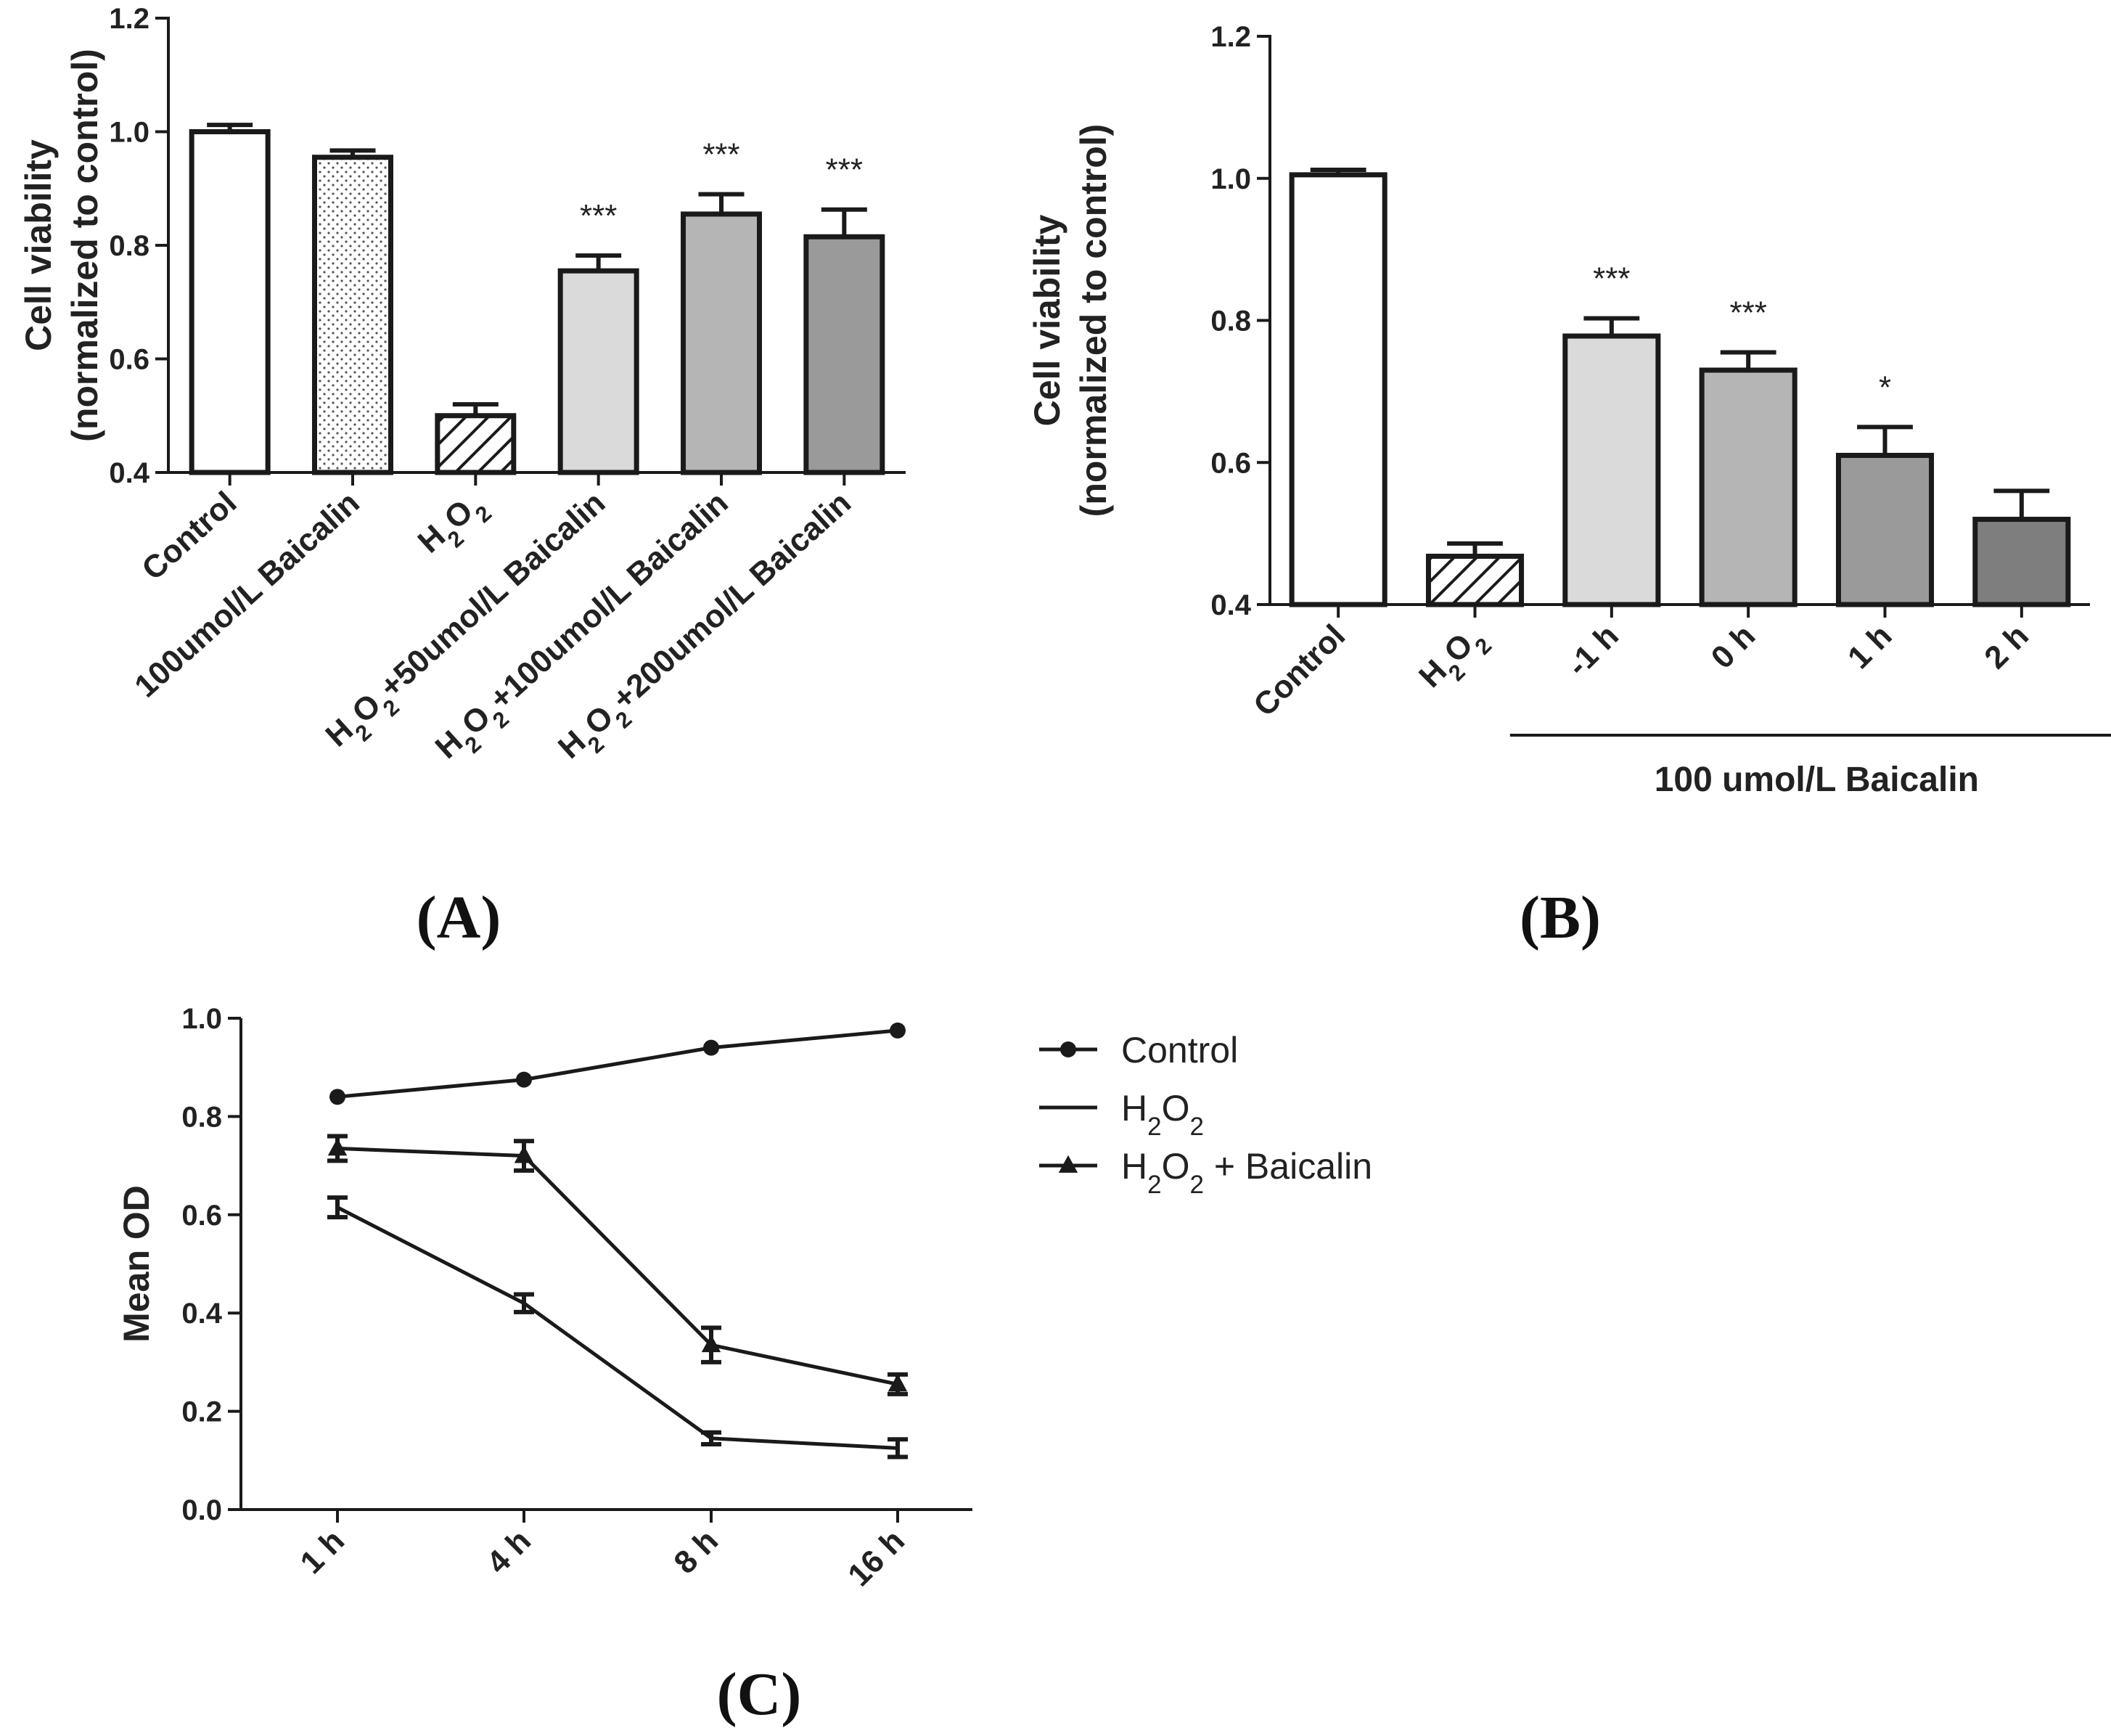  I want to click on category-label: -1 h, so click(1593, 650).